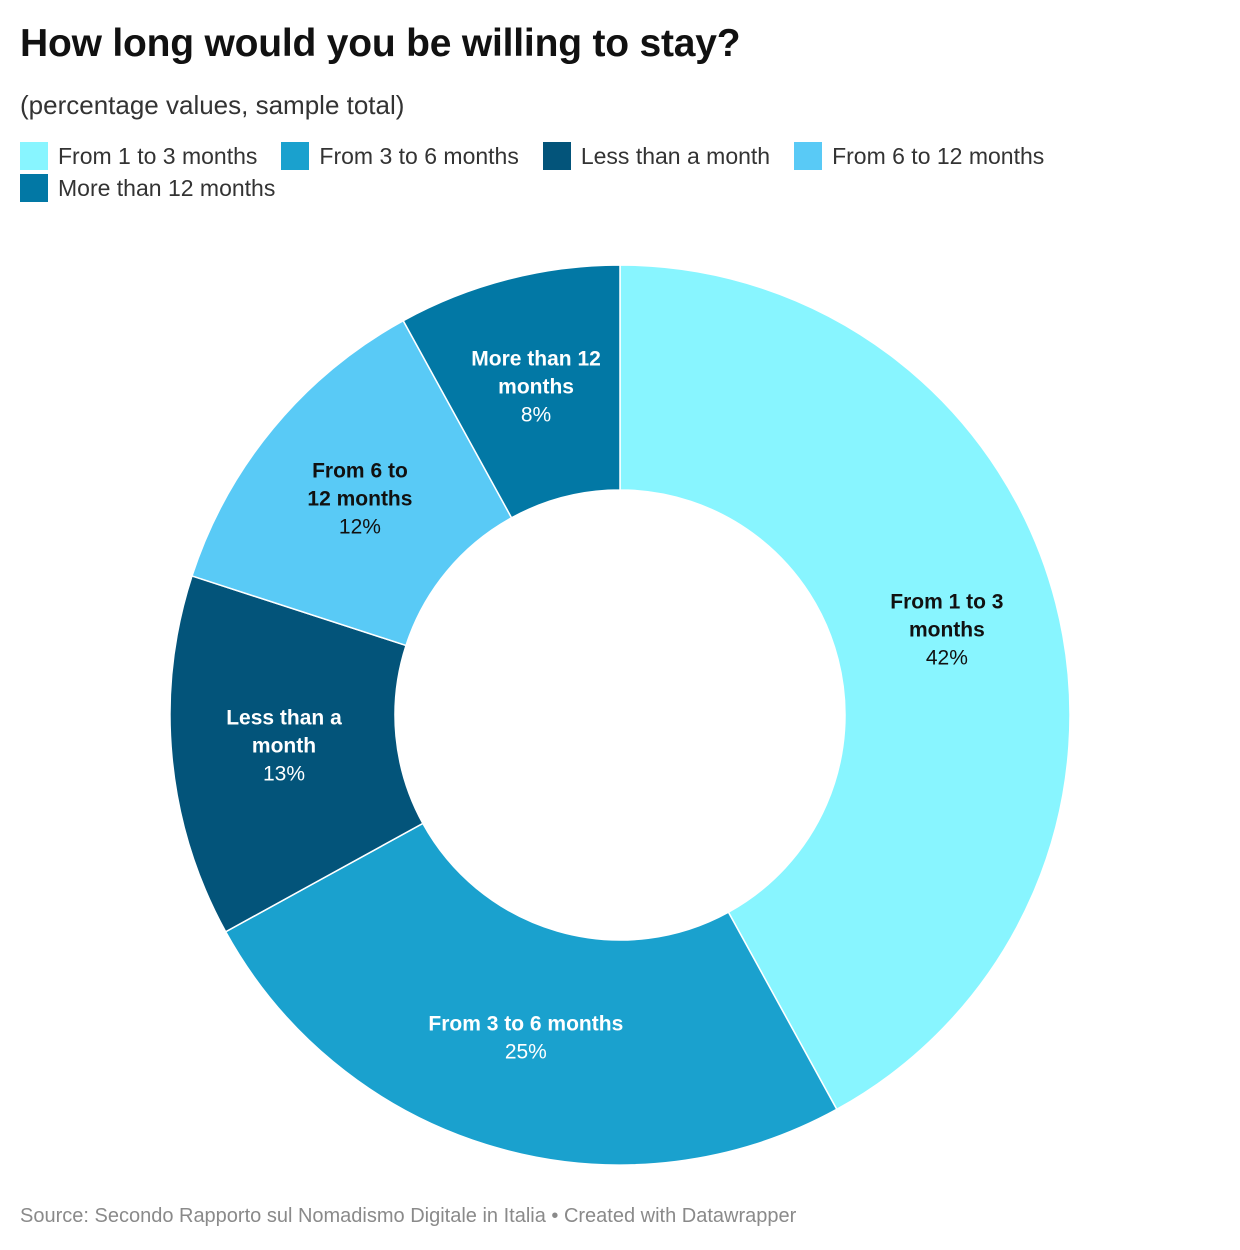 This screenshot has height=1250, width=1240. Describe the element at coordinates (158, 155) in the screenshot. I see `legend-label: From 1 to 3 months` at that location.